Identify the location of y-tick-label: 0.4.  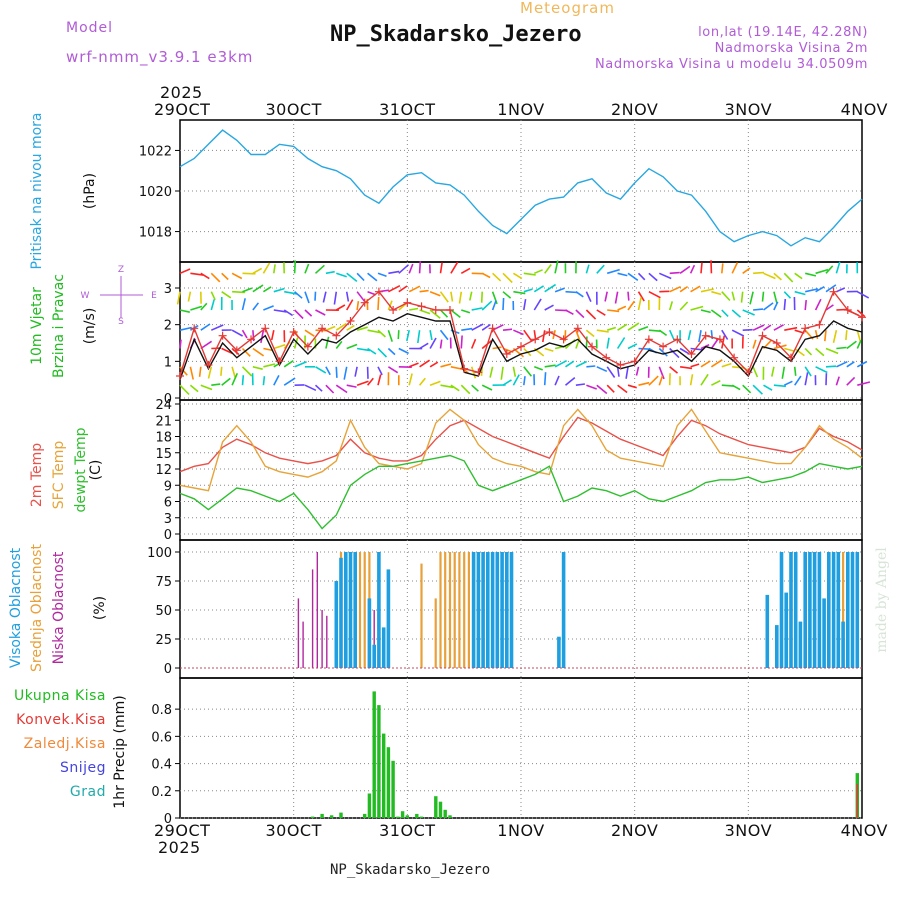
(161, 765).